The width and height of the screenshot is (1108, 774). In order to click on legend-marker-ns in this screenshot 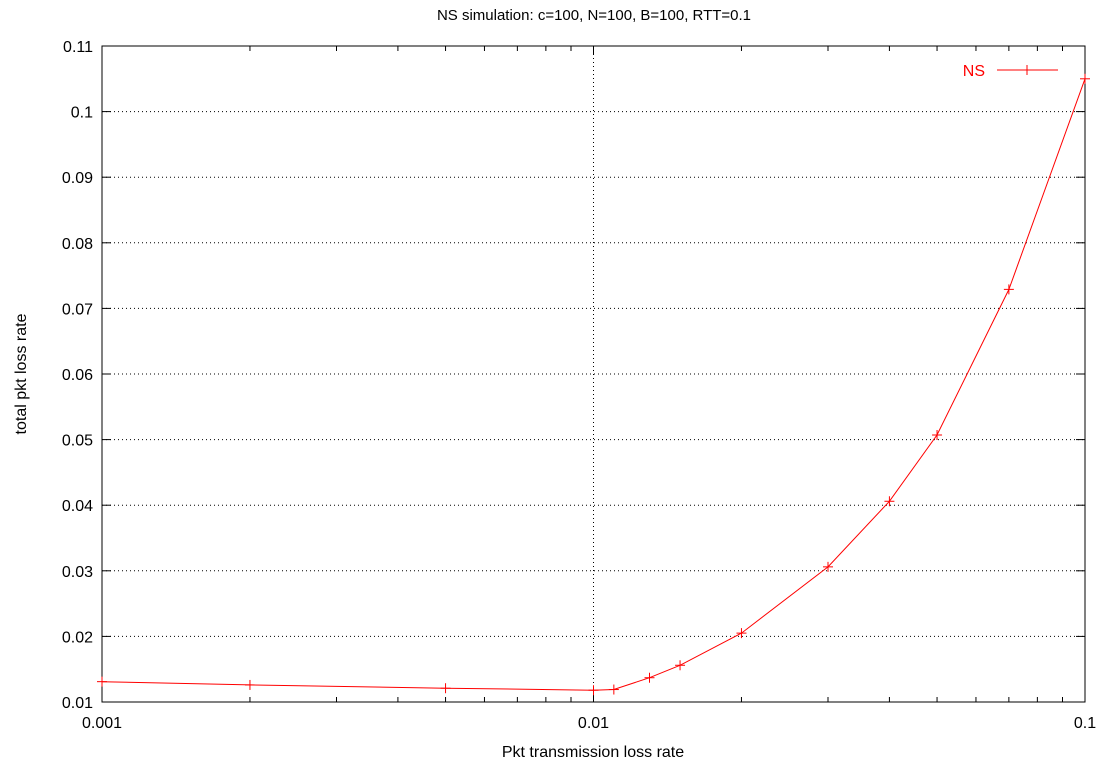, I will do `click(1027, 70)`.